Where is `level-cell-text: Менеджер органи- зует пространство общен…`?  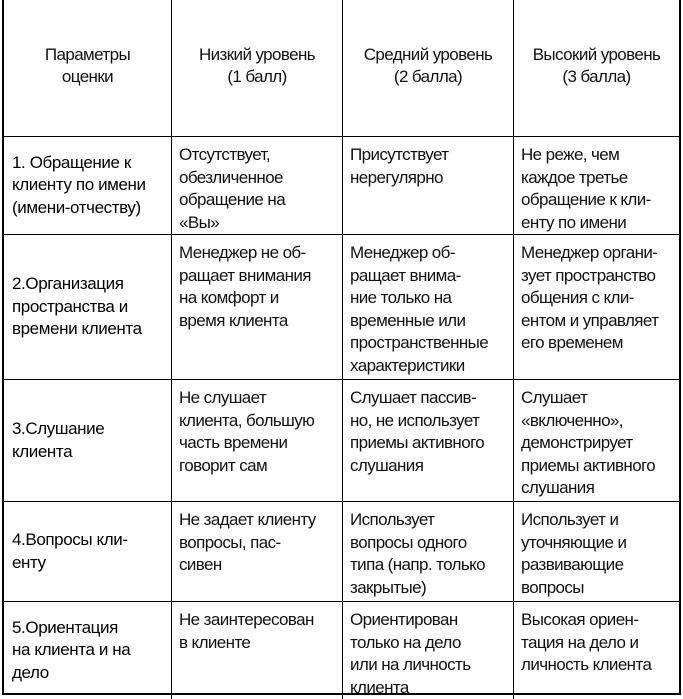
level-cell-text: Менеджер органи- зует пространство общен… is located at coordinates (590, 297).